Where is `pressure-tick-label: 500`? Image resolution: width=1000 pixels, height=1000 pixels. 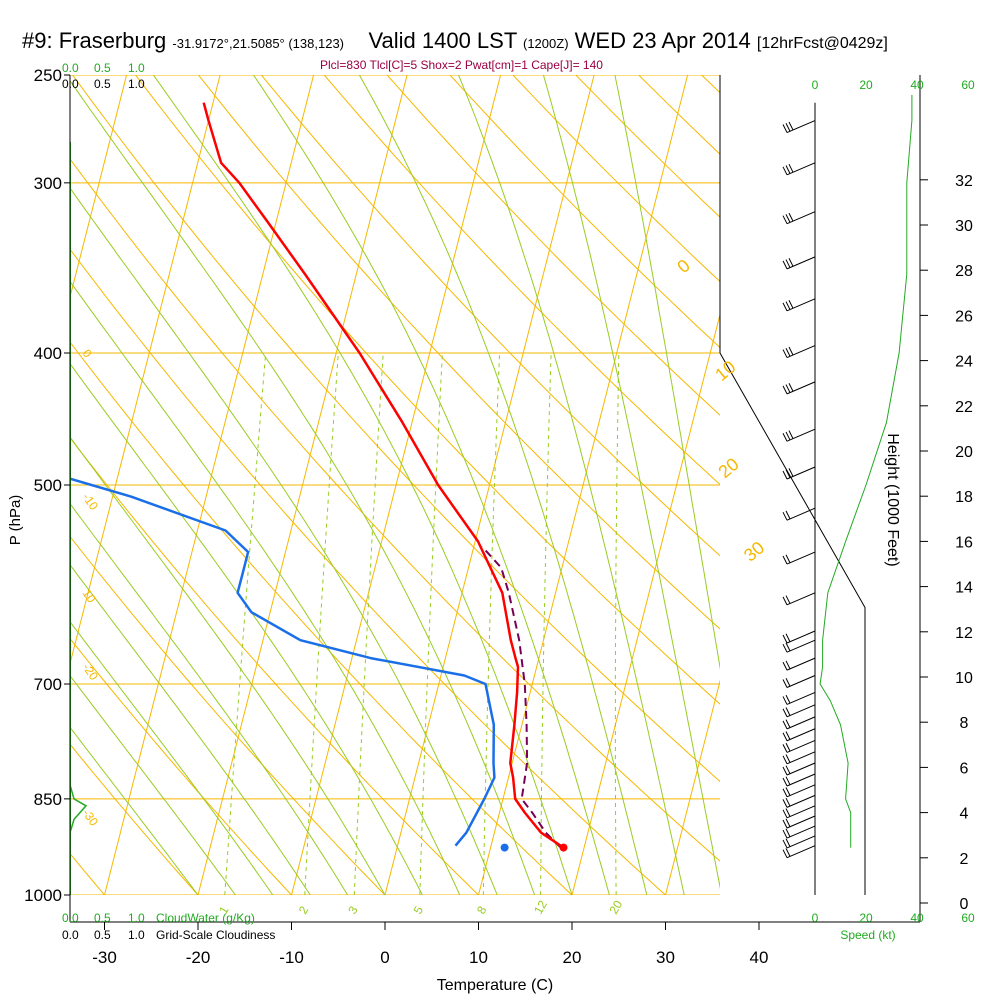
pressure-tick-label: 500 is located at coordinates (48, 485).